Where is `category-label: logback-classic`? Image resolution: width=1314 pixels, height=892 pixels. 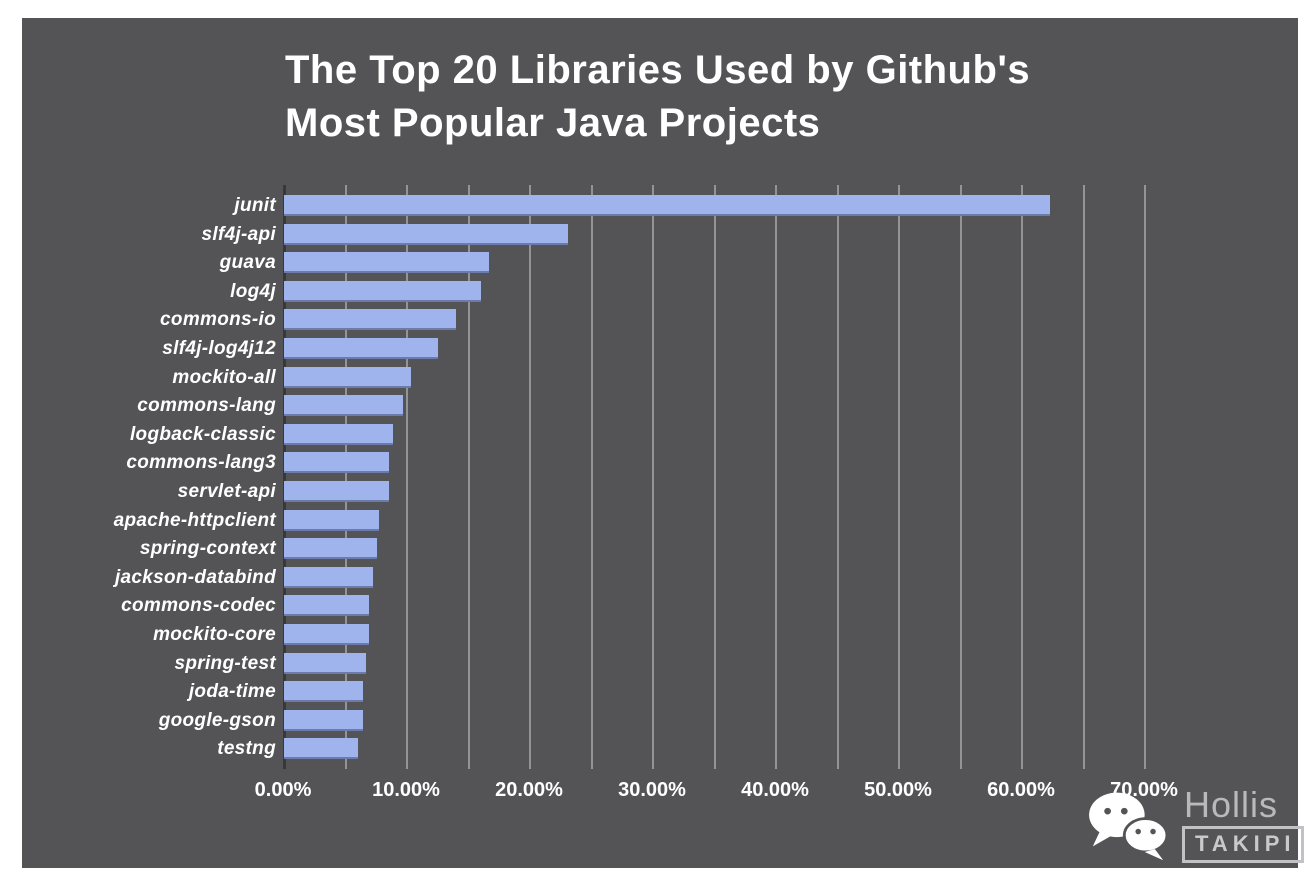
category-label: logback-classic is located at coordinates (202, 434).